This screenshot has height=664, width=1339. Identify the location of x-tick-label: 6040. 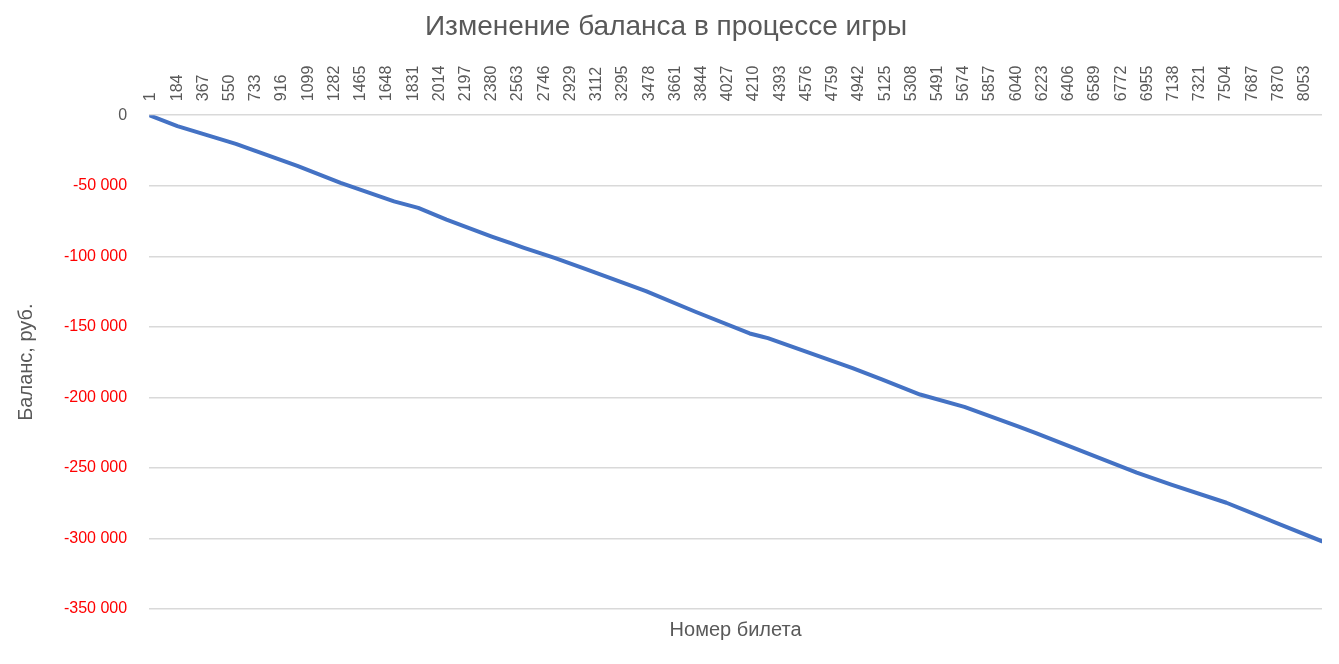
(1015, 83).